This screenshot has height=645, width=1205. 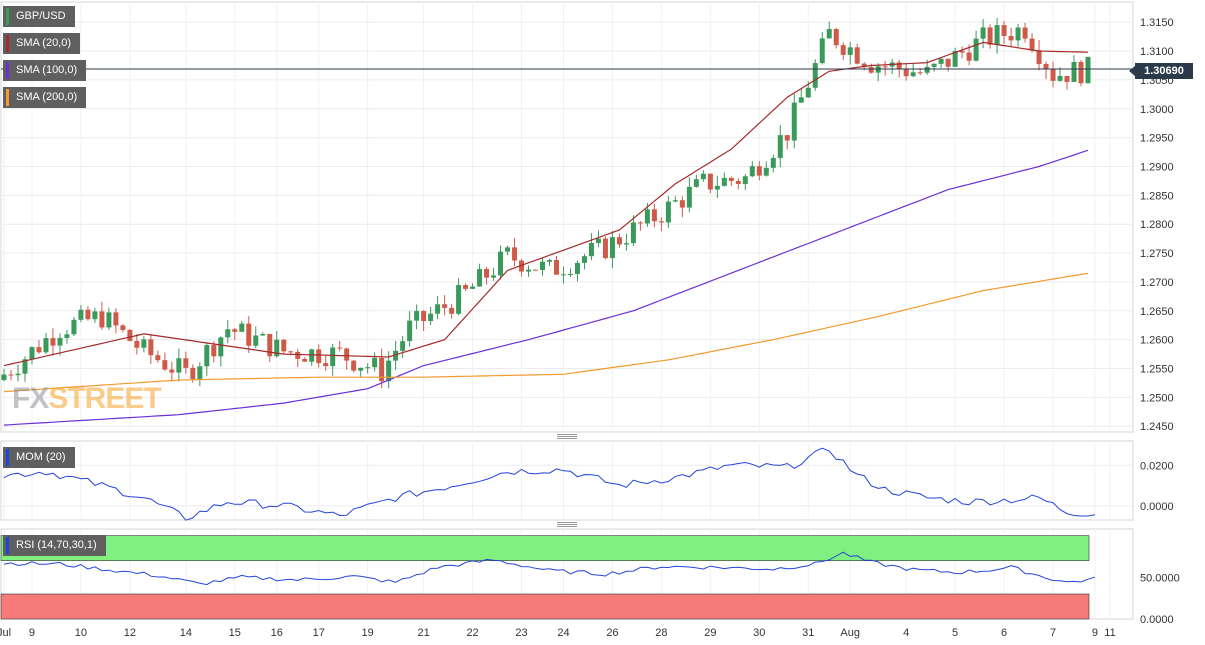 I want to click on y-tick-label: 50.0000, so click(x=1160, y=578).